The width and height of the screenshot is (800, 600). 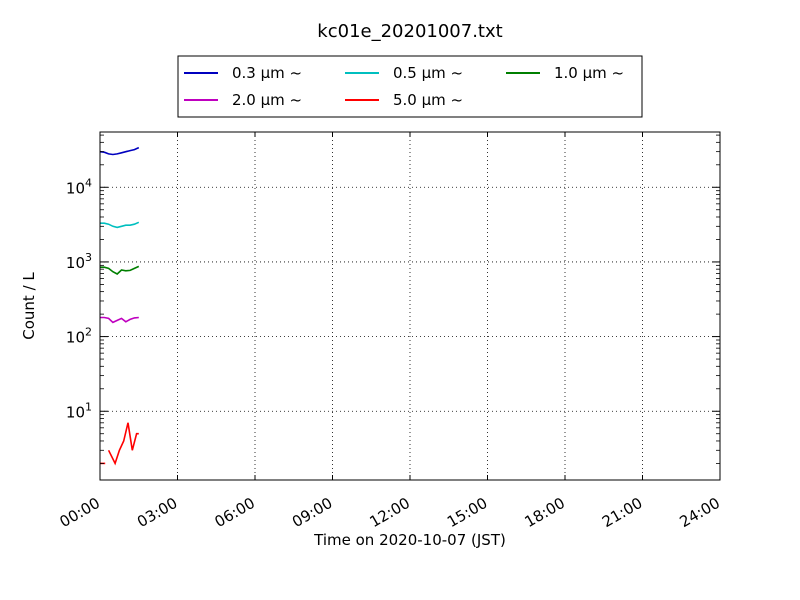 I want to click on series-lines, so click(x=119, y=306).